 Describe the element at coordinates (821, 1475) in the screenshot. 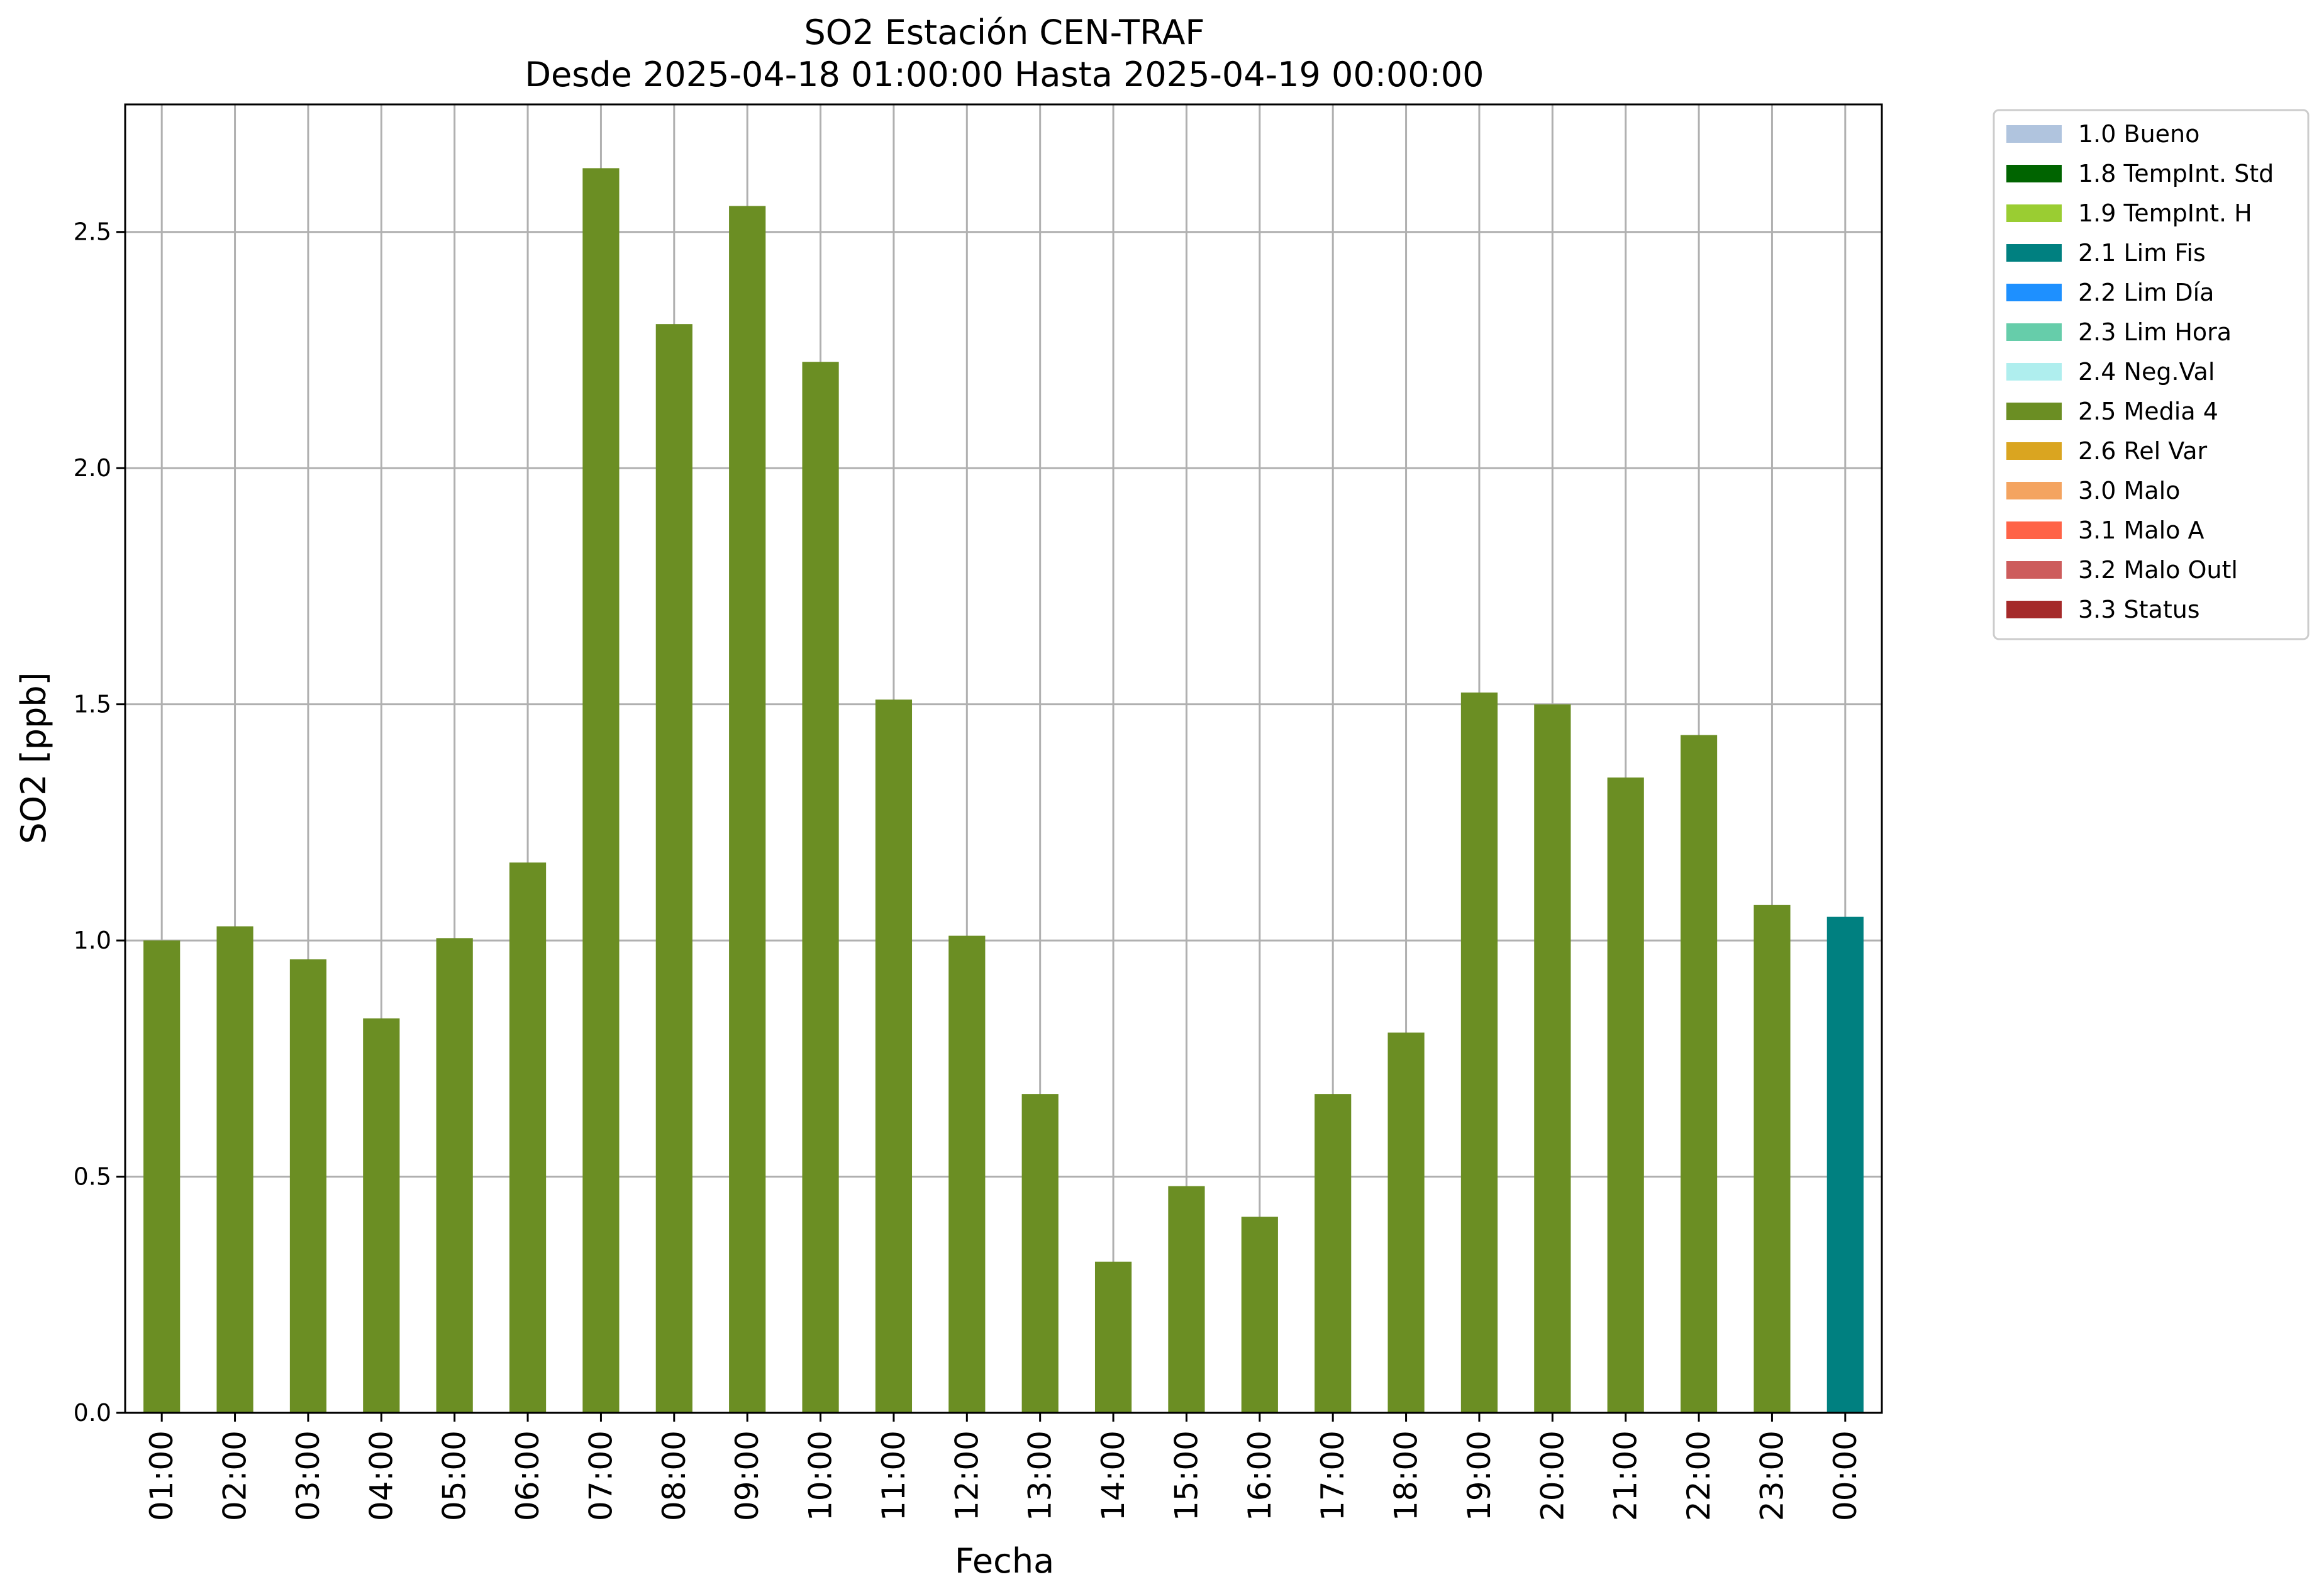

I see `x-tick-label: 10:00` at that location.